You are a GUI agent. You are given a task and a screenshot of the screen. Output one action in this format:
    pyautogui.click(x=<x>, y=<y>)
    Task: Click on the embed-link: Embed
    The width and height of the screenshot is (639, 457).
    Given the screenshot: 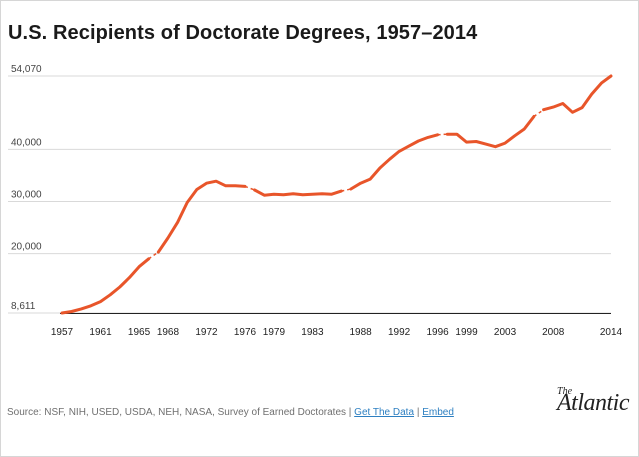 What is the action you would take?
    pyautogui.click(x=438, y=412)
    